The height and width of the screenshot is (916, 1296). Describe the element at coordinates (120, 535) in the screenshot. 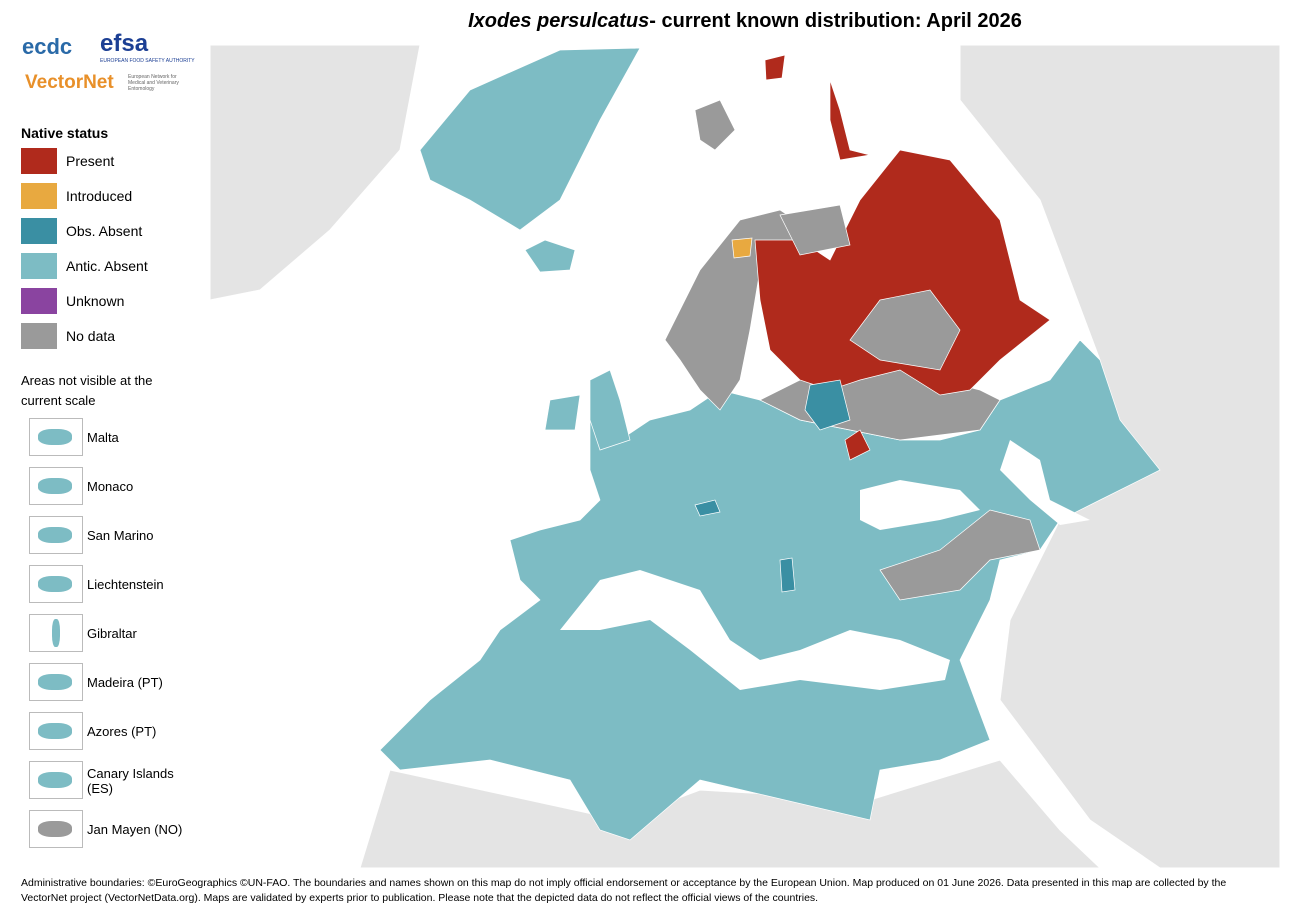

I see `inset-label: San Marino` at that location.